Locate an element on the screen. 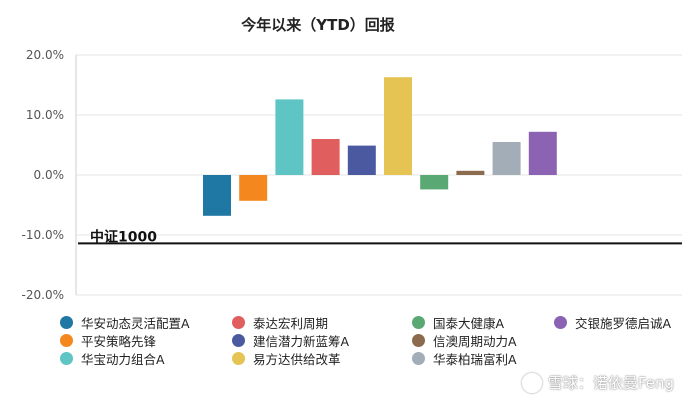 The height and width of the screenshot is (403, 692). watermark: 雪球：诺依曼Feng is located at coordinates (597, 382).